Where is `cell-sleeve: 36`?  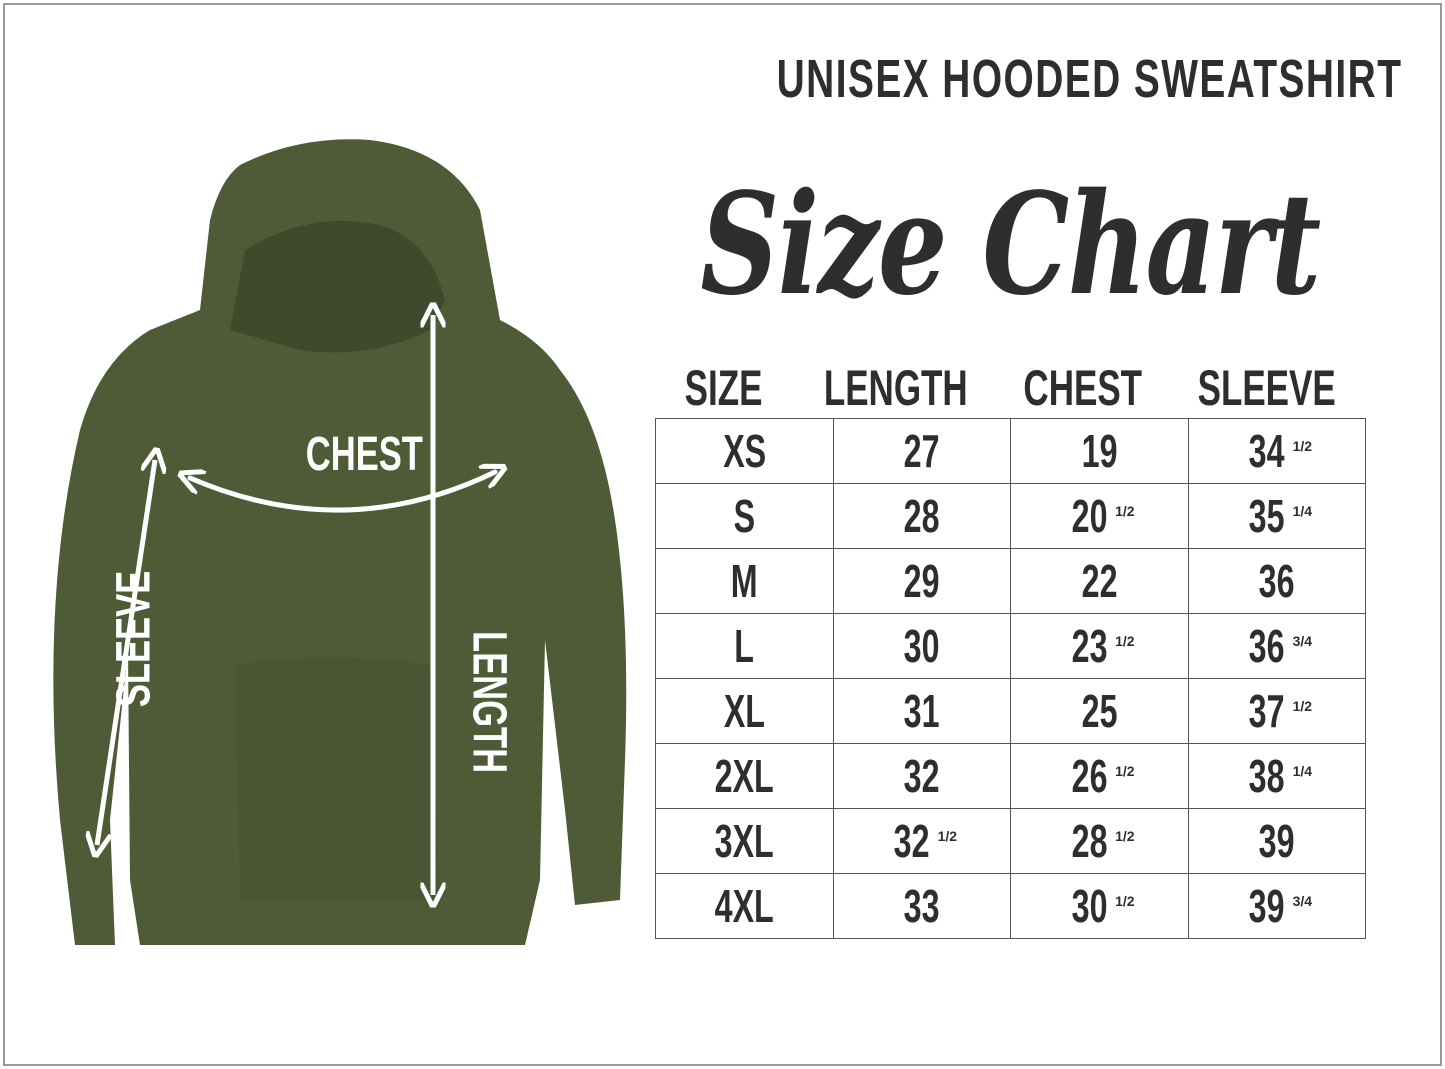 cell-sleeve: 36 is located at coordinates (1276, 581).